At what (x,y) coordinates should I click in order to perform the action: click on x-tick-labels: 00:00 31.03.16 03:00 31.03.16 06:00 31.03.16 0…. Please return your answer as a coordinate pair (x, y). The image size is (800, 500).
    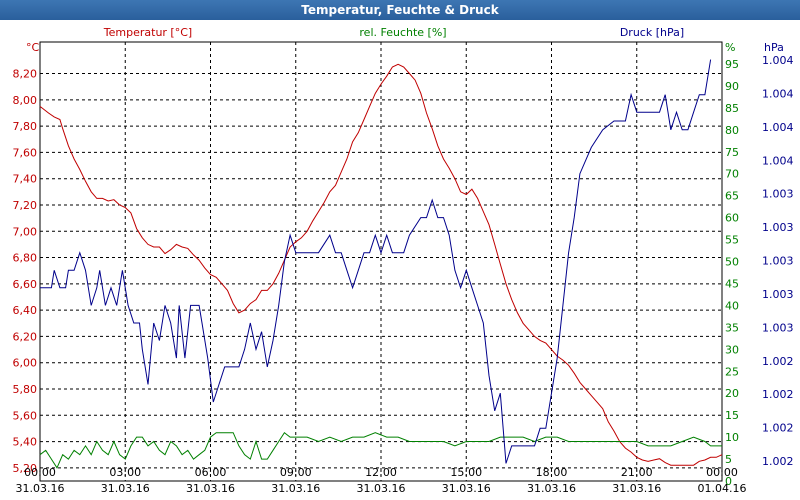
    Looking at the image, I should click on (381, 480).